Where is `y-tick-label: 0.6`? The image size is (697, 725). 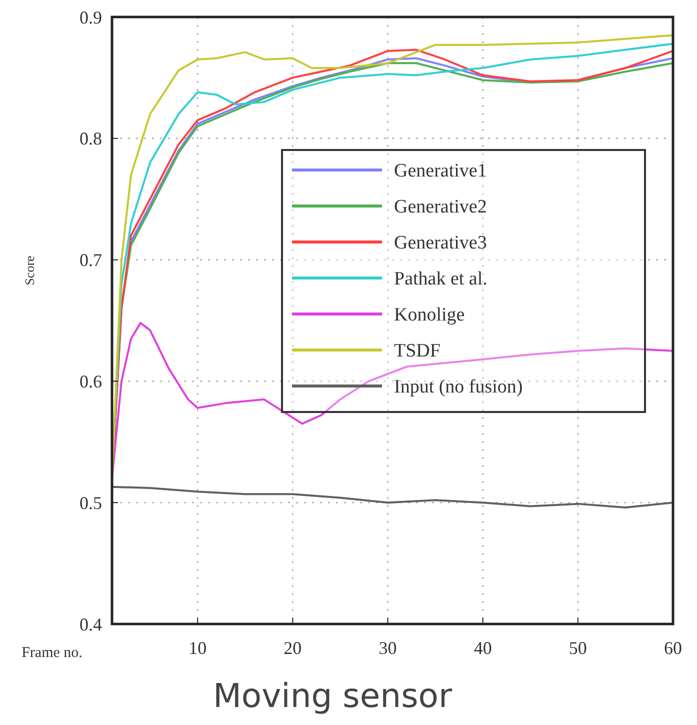 y-tick-label: 0.6 is located at coordinates (91, 382).